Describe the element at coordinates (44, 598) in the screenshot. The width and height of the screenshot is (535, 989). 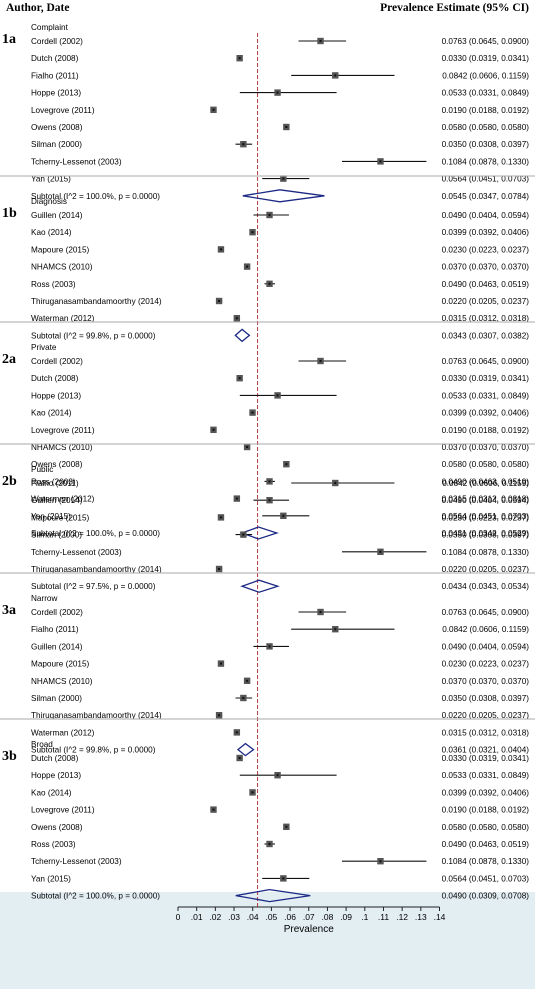
I see `group-name: Narrow` at that location.